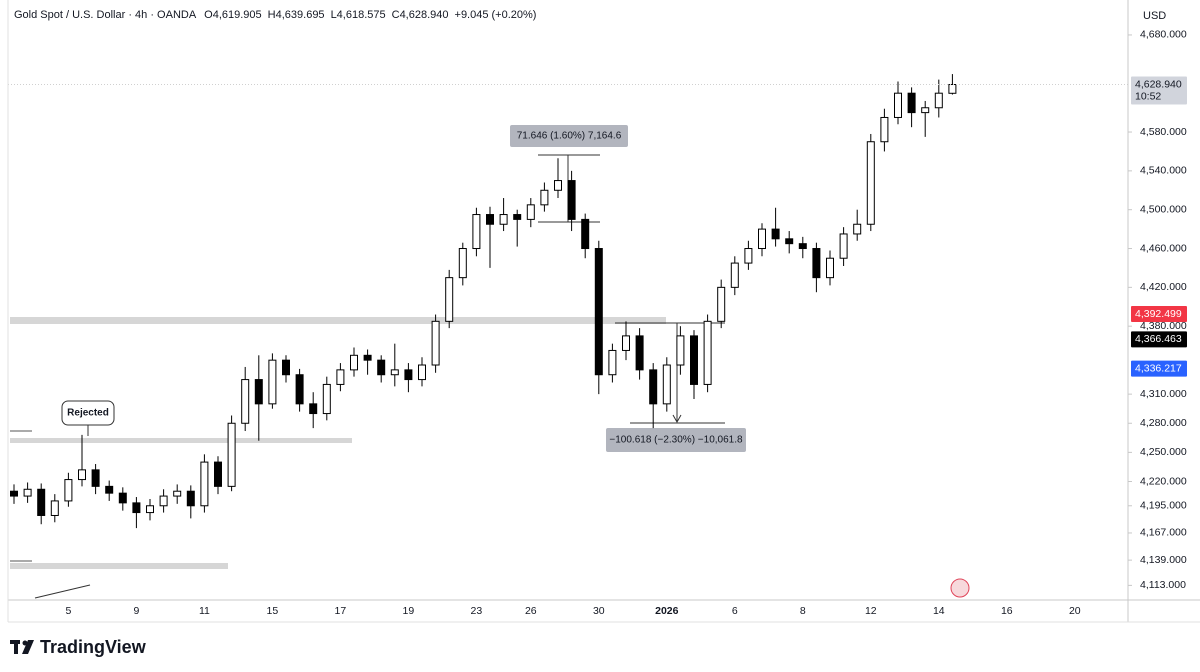  I want to click on callout-text: Rejected, so click(88, 413).